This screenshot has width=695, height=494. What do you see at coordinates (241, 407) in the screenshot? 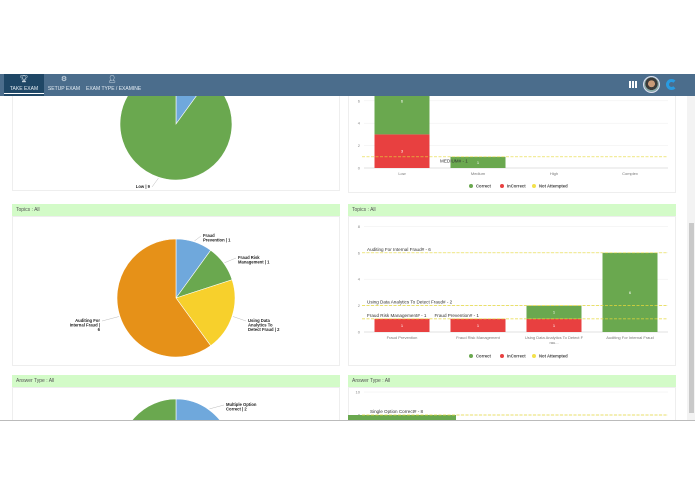
I see `pie-label: Multiple Option Correct | 2` at bounding box center [241, 407].